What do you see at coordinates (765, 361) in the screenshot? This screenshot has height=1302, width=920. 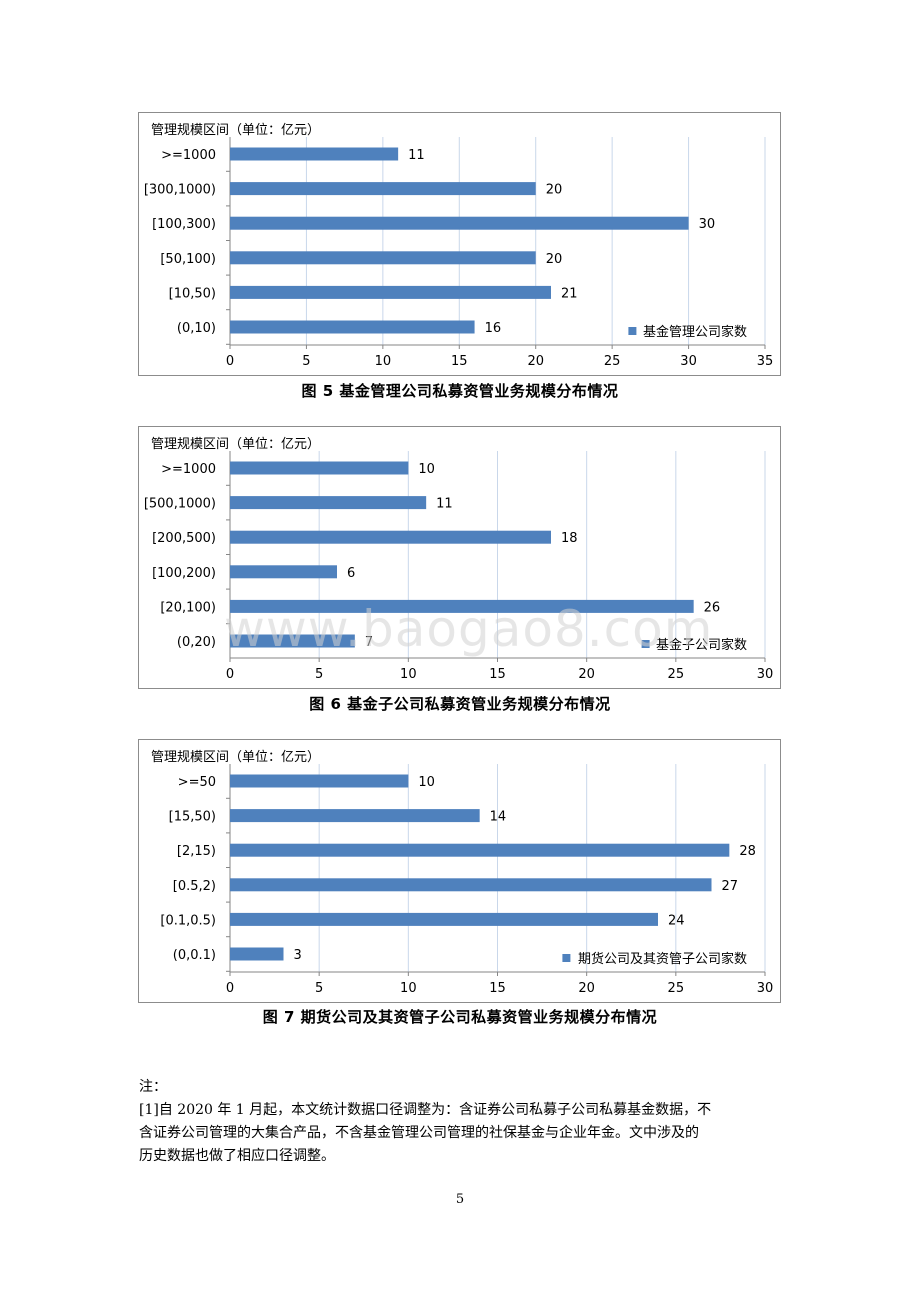 I see `tick-label: 35` at bounding box center [765, 361].